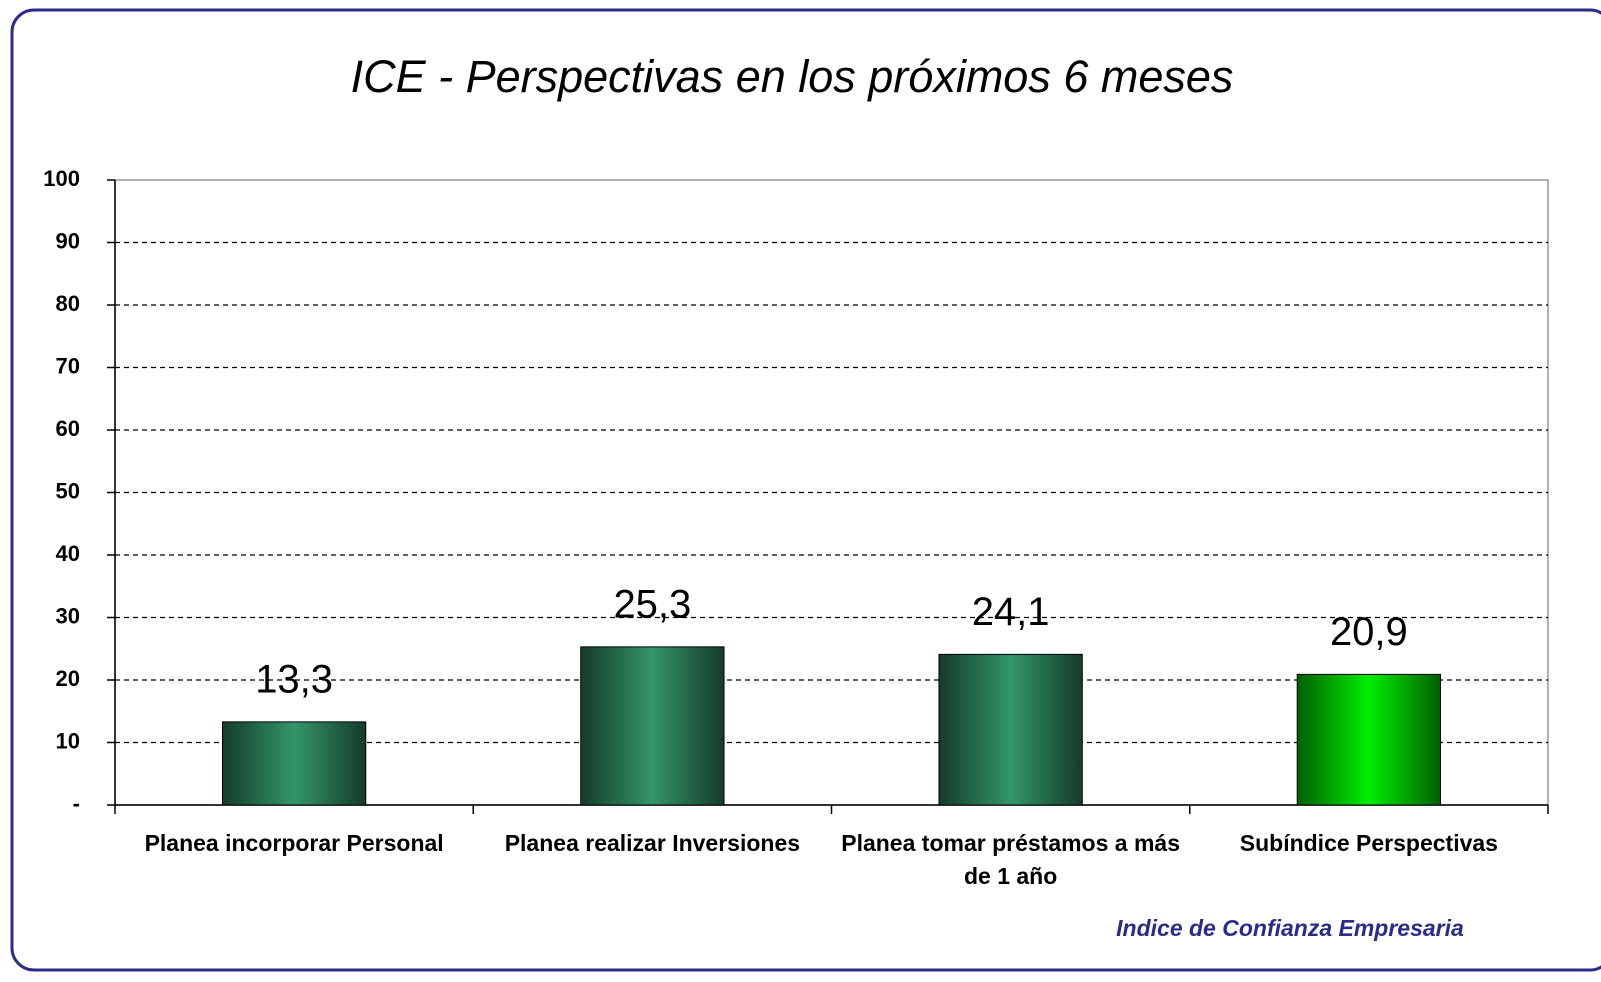  Describe the element at coordinates (1368, 843) in the screenshot. I see `x-tick-label: Subíndice Perspectivas` at that location.